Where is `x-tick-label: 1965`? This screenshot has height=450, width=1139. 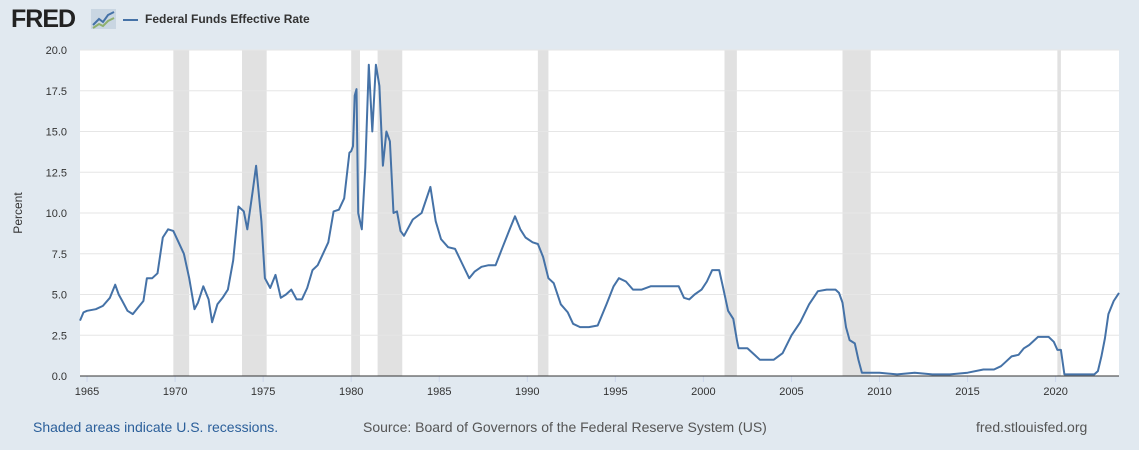
x-tick-label: 1965 is located at coordinates (87, 392).